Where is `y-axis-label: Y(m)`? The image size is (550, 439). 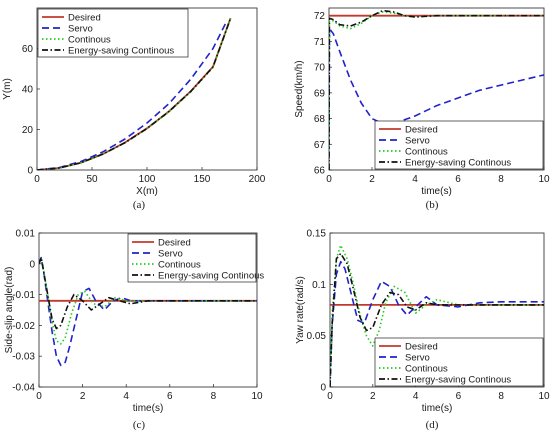
y-axis-label: Y(m) is located at coordinates (7, 89).